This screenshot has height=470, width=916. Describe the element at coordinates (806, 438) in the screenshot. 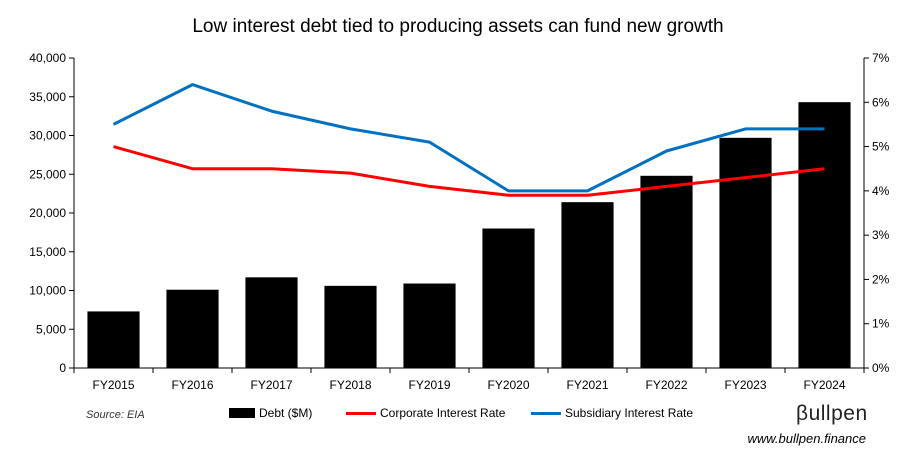

I see `website-url: www.bullpen.finance` at that location.